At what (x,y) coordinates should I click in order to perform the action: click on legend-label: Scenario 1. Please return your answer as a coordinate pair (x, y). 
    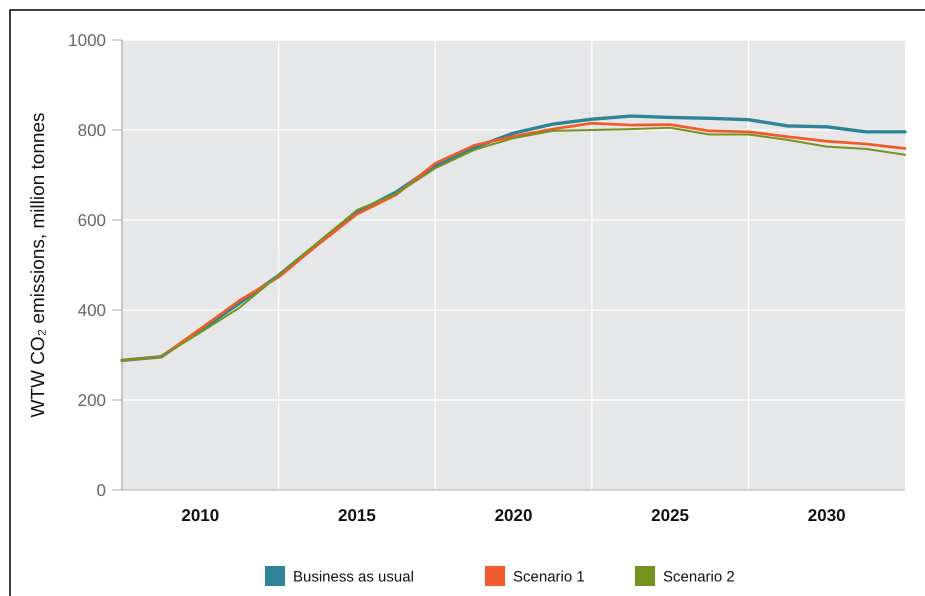
    Looking at the image, I should click on (549, 577).